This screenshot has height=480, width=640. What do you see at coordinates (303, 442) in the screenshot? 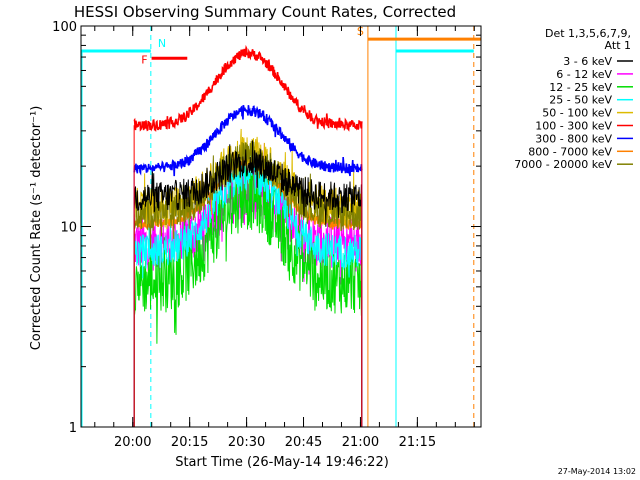
I see `x-tick-label-3: 20:45` at bounding box center [303, 442].